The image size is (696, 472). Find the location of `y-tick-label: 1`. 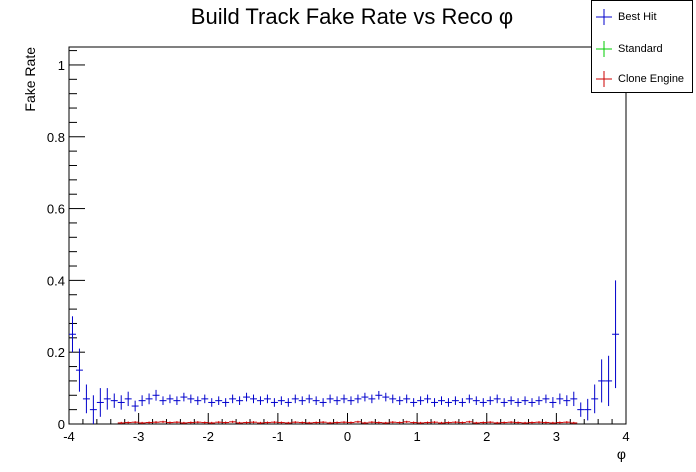

y-tick-label: 1 is located at coordinates (61, 65).